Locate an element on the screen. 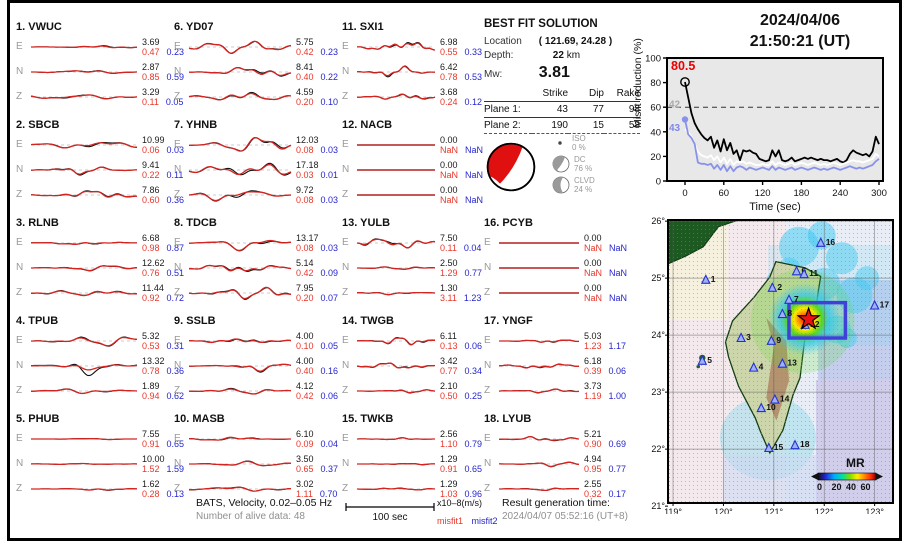 The image size is (902, 541). misfit2-value: 0.72 is located at coordinates (175, 297).